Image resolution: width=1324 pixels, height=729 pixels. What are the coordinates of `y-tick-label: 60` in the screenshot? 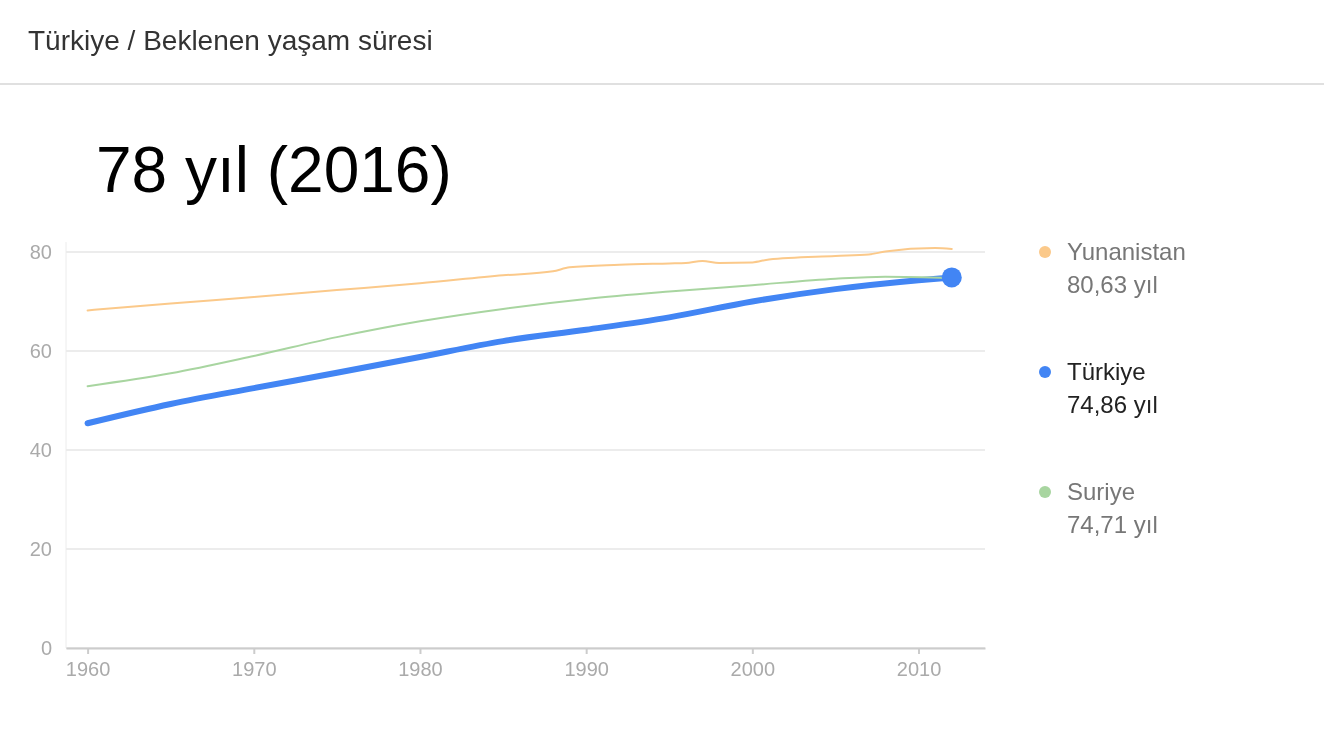 It's located at (40, 350).